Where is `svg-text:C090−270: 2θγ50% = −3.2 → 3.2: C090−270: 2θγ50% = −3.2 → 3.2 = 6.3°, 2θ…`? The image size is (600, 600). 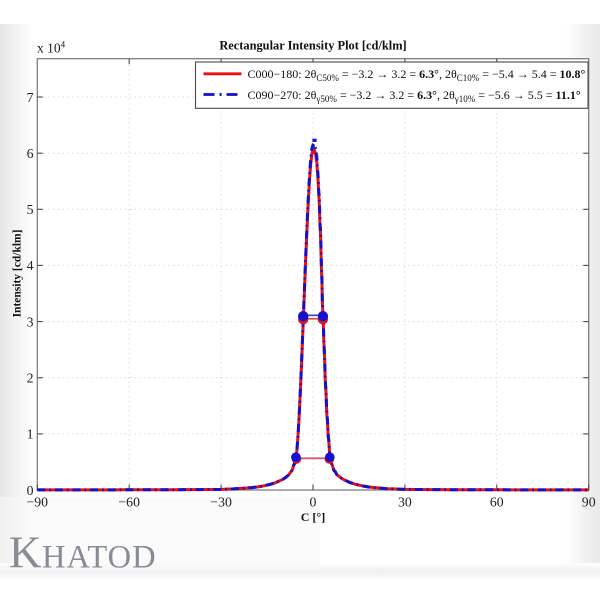 svg-text:C090−270: 2θγ50% = −3.2 → 3.2: C090−270: 2θγ50% = −3.2 → 3.2 = 6.3°, 2θ… is located at coordinates (414, 96).